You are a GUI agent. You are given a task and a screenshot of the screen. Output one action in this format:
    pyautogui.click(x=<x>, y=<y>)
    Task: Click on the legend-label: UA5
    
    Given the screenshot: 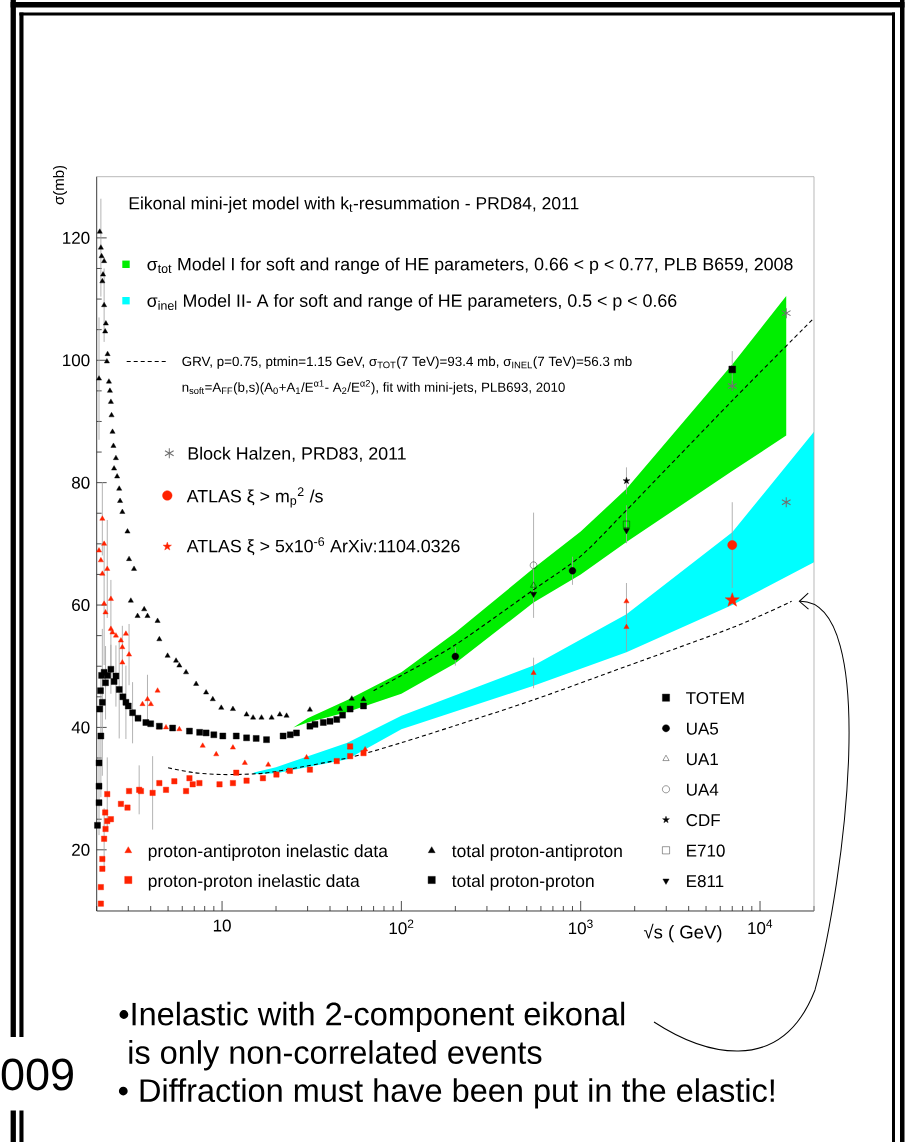 What is the action you would take?
    pyautogui.click(x=703, y=728)
    